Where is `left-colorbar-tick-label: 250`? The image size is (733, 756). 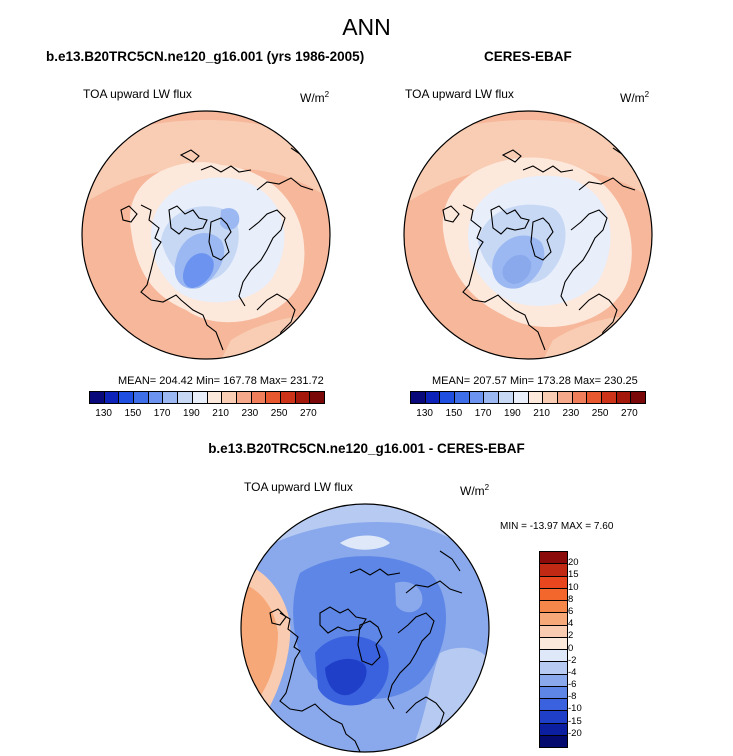
left-colorbar-tick-label: 250 is located at coordinates (279, 413).